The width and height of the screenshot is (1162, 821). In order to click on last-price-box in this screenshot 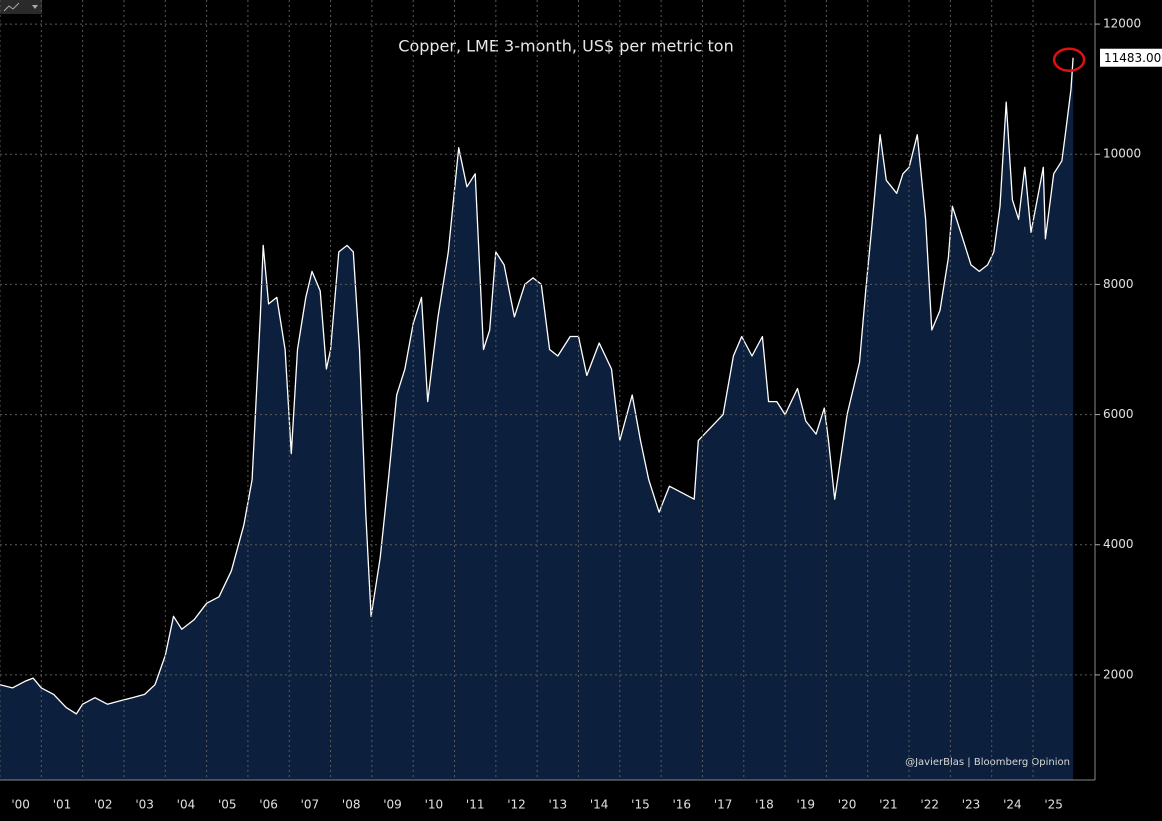, I will do `click(1131, 57)`.